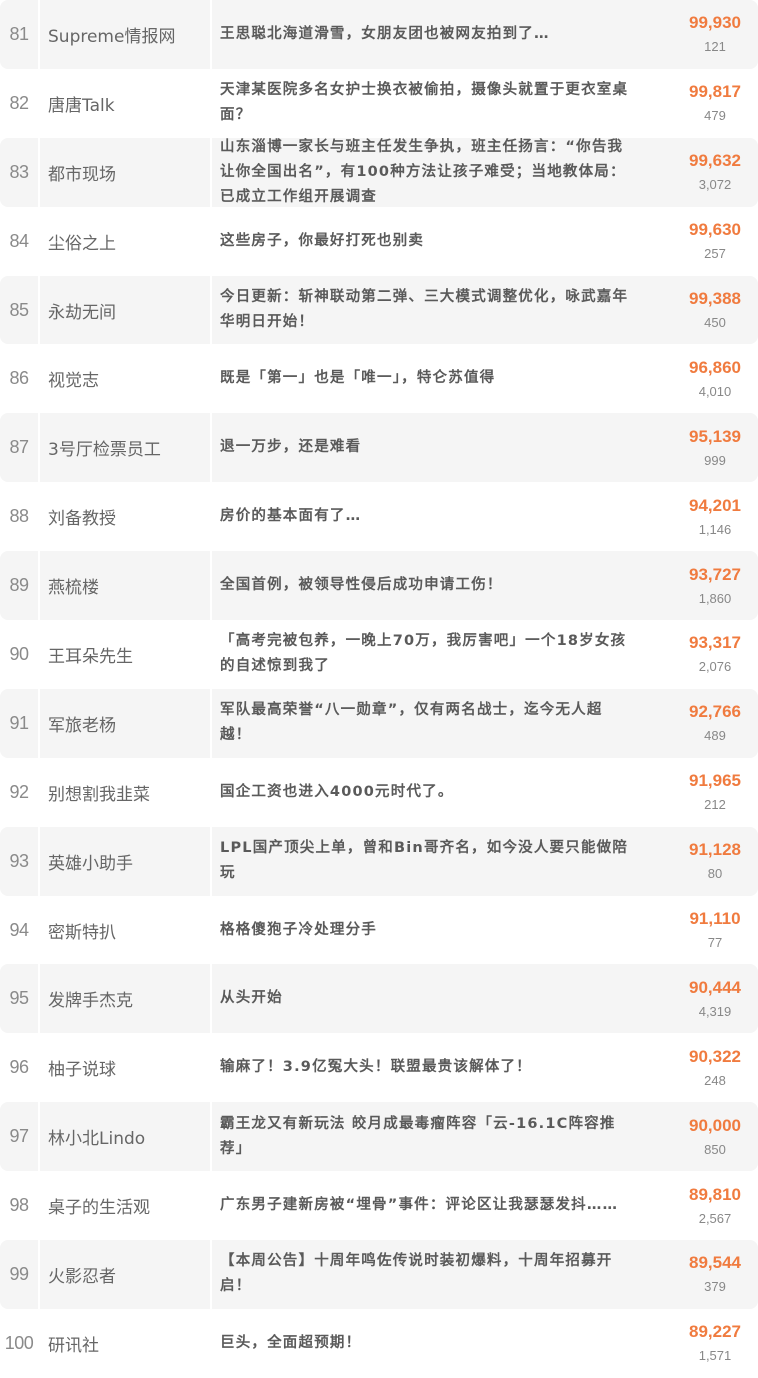 The width and height of the screenshot is (758, 1378). What do you see at coordinates (20, 999) in the screenshot?
I see `rank-number: 95` at bounding box center [20, 999].